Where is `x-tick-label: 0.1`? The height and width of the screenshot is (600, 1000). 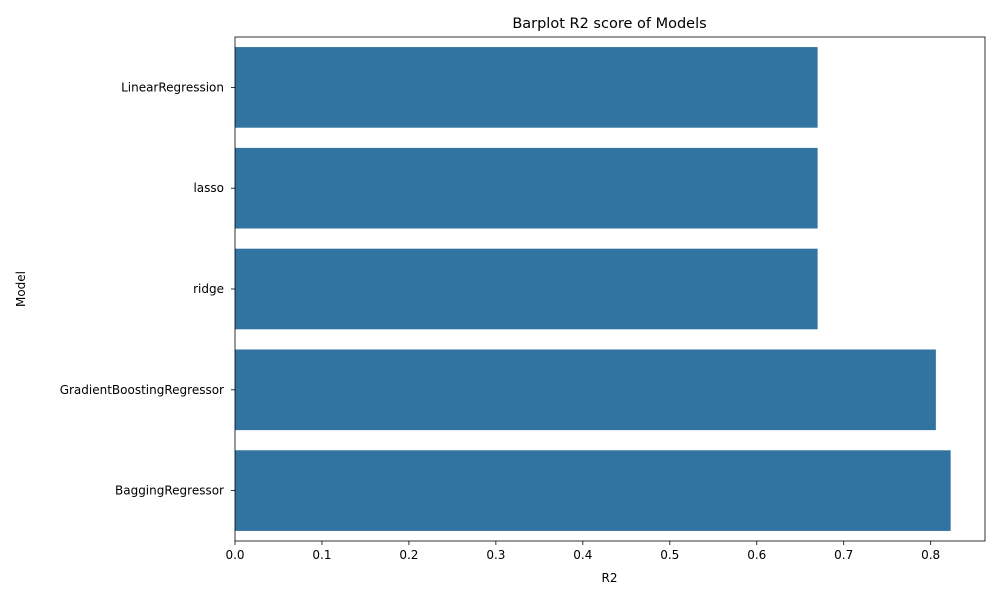 x-tick-label: 0.1 is located at coordinates (321, 555).